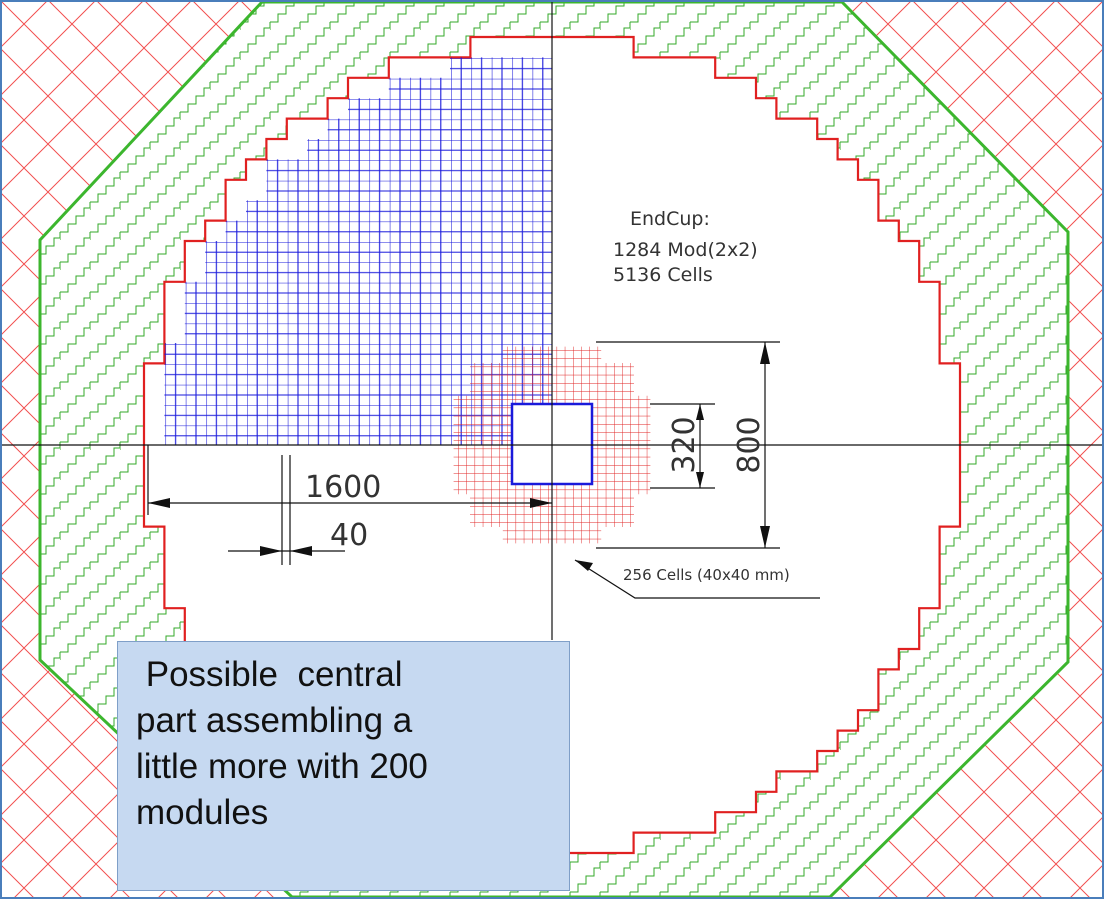 This screenshot has height=899, width=1104. What do you see at coordinates (663, 275) in the screenshot?
I see `endcap-cells: 5136 Cells` at bounding box center [663, 275].